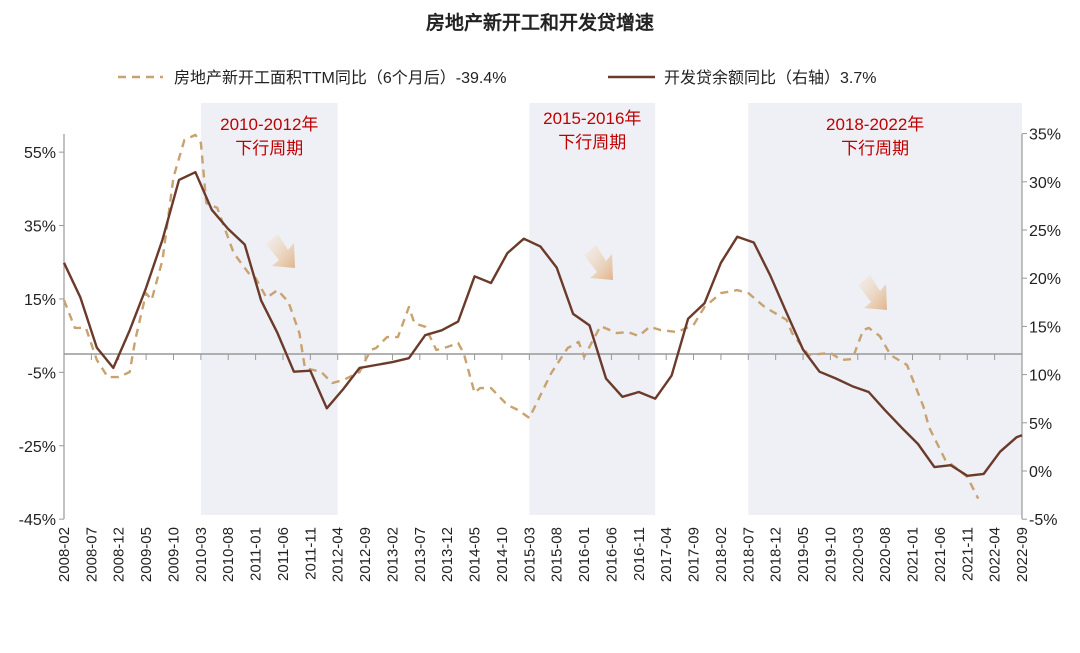 The image size is (1080, 653). What do you see at coordinates (1043, 520) in the screenshot?
I see `right-axis-tick-label: -5%` at bounding box center [1043, 520].